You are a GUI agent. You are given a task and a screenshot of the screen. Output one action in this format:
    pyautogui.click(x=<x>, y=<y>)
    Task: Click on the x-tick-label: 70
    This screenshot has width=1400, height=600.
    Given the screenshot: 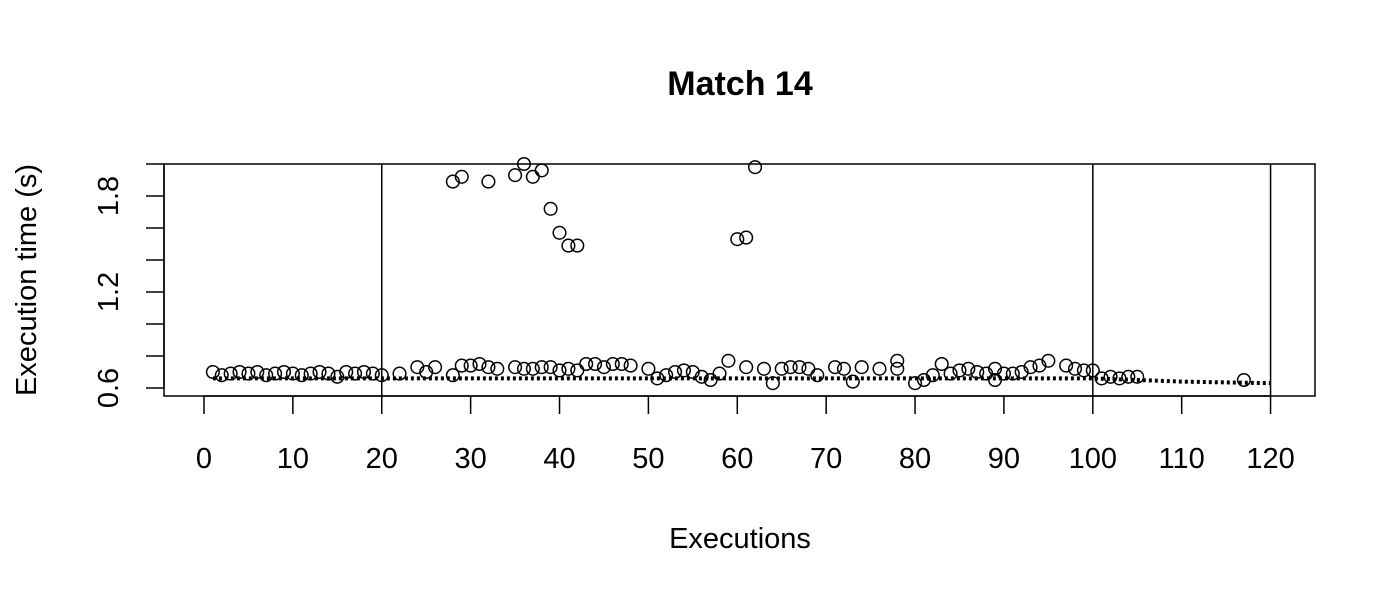 What is the action you would take?
    pyautogui.click(x=826, y=459)
    